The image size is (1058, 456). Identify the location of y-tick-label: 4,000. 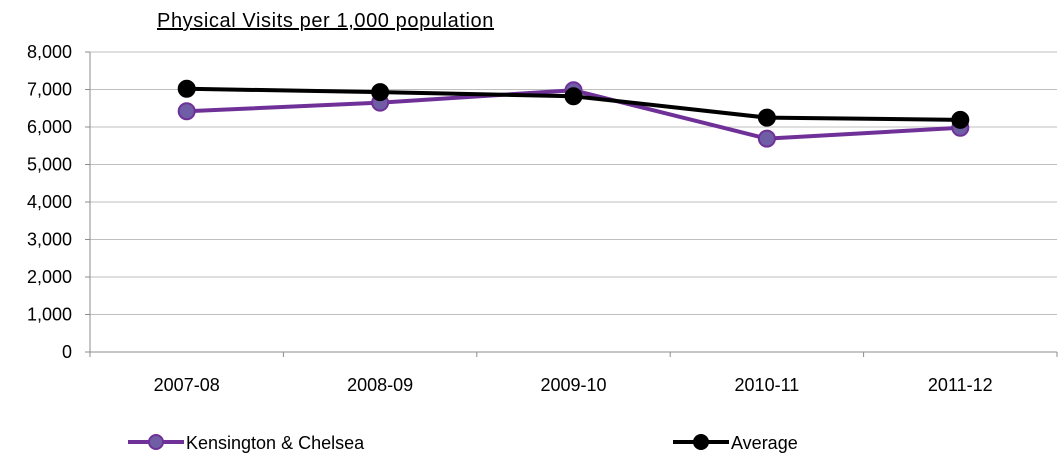
(49, 202).